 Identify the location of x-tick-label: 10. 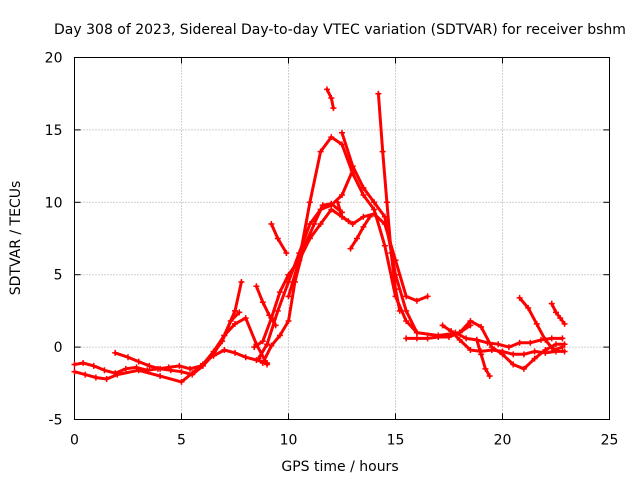
(289, 441).